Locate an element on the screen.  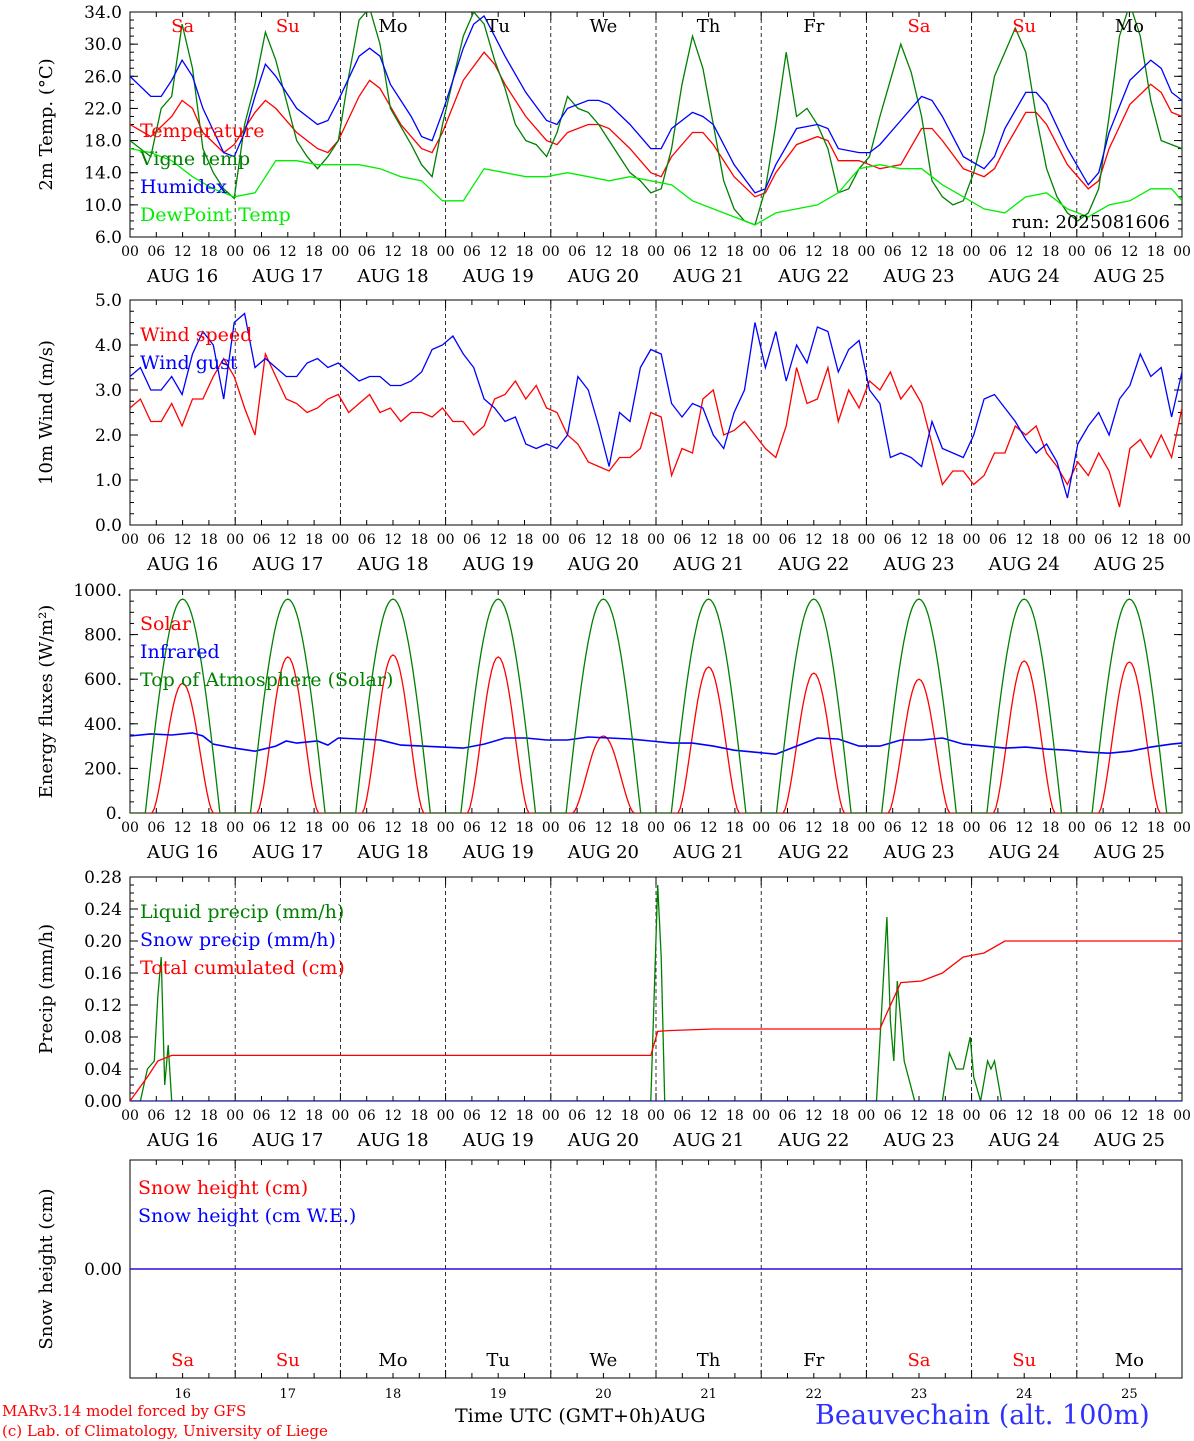
legend-wind-gust: Wind gust is located at coordinates (189, 363).